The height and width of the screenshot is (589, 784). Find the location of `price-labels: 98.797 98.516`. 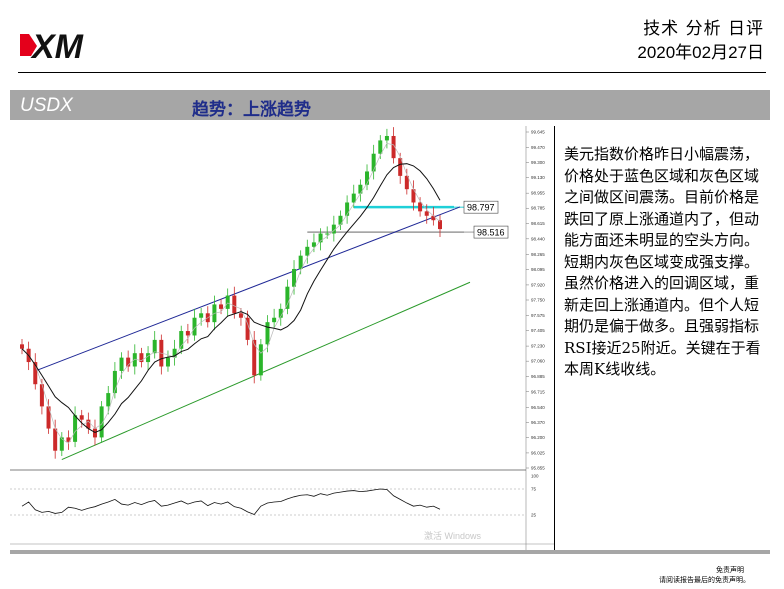

price-labels: 98.797 98.516 is located at coordinates (486, 219).